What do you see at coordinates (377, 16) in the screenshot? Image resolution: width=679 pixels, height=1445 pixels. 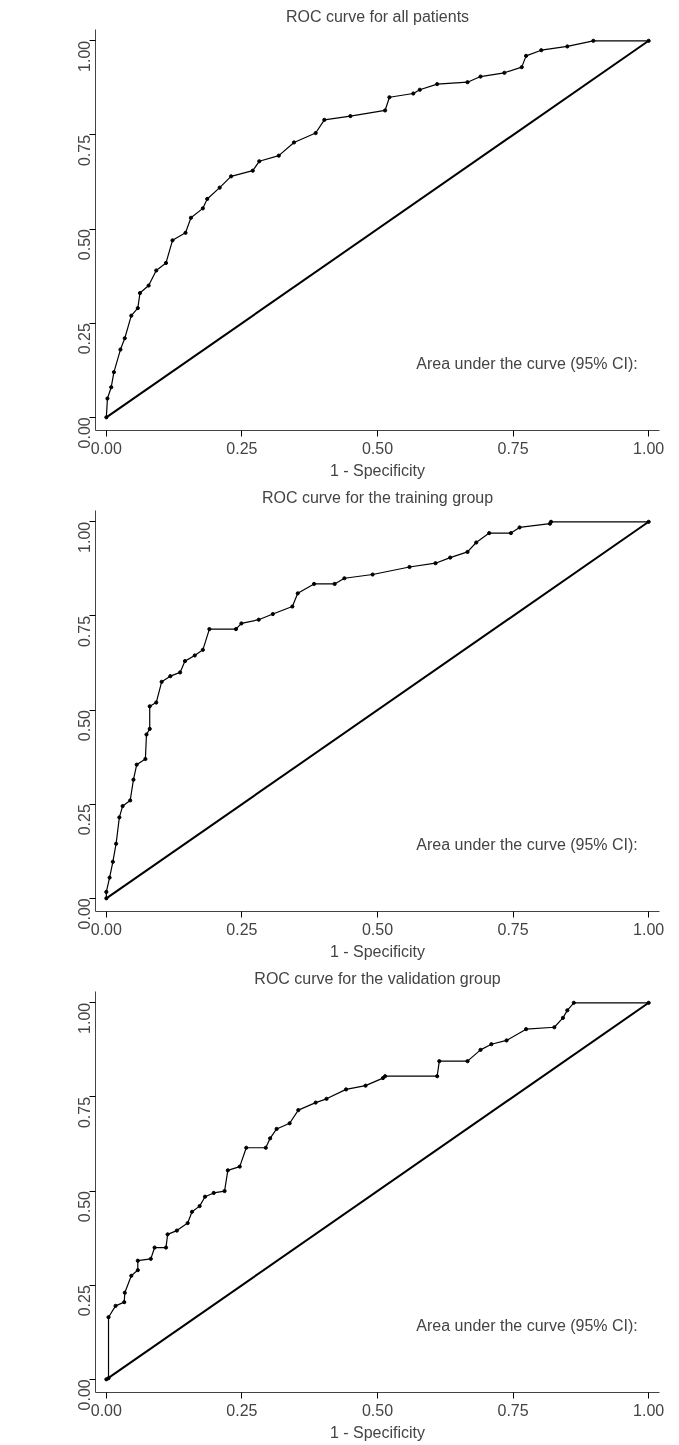 I see `chart-title: ROC curve for all patients` at bounding box center [377, 16].